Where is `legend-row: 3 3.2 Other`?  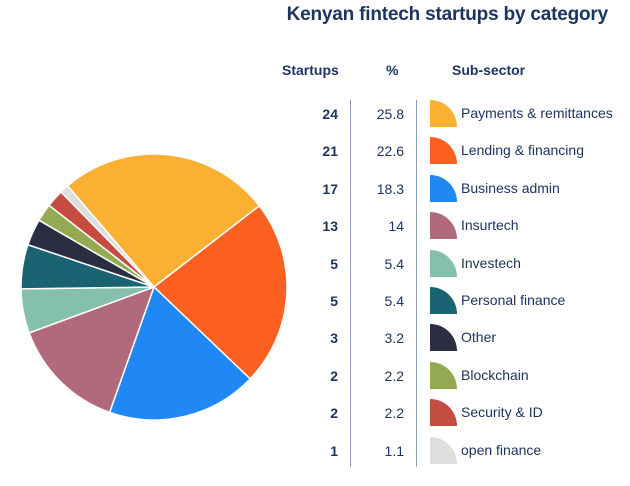
legend-row: 3 3.2 Other is located at coordinates (315, 339).